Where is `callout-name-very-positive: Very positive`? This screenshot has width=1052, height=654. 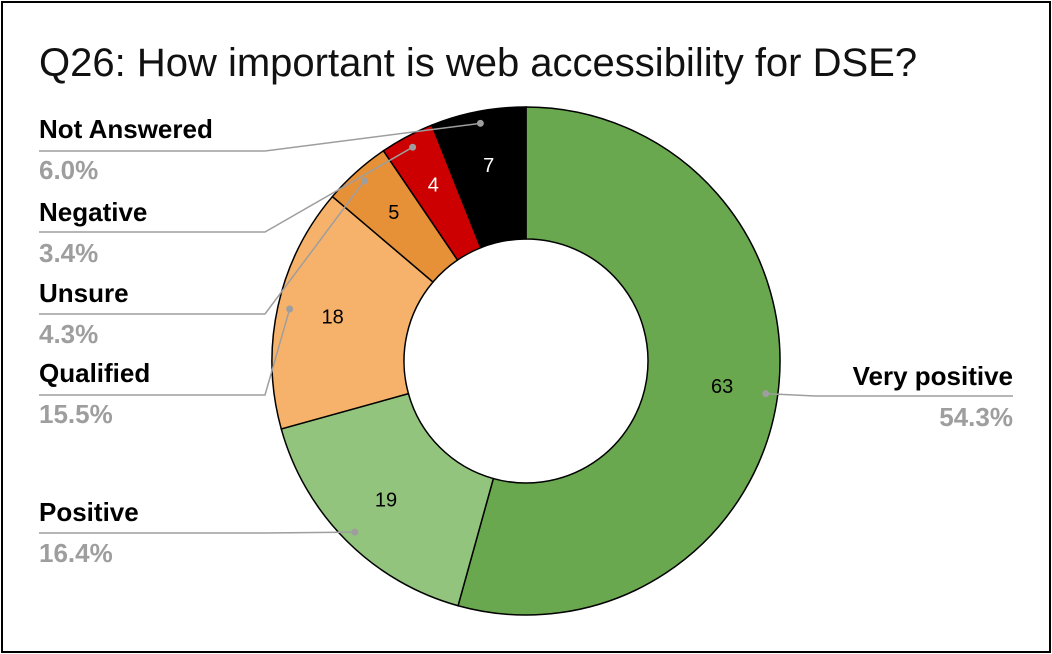 callout-name-very-positive: Very positive is located at coordinates (933, 376).